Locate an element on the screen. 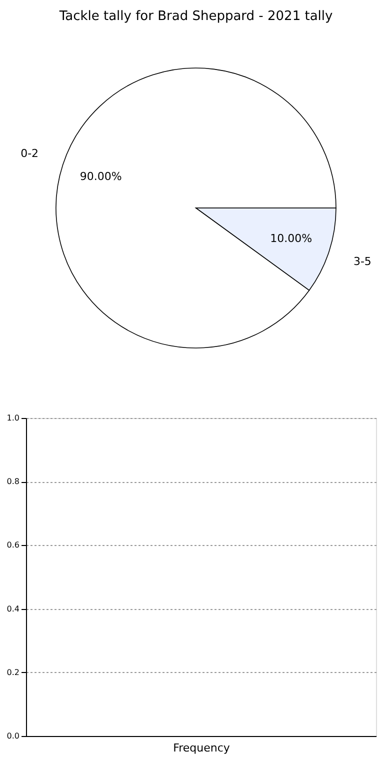  data-label: 90.00% is located at coordinates (101, 177).